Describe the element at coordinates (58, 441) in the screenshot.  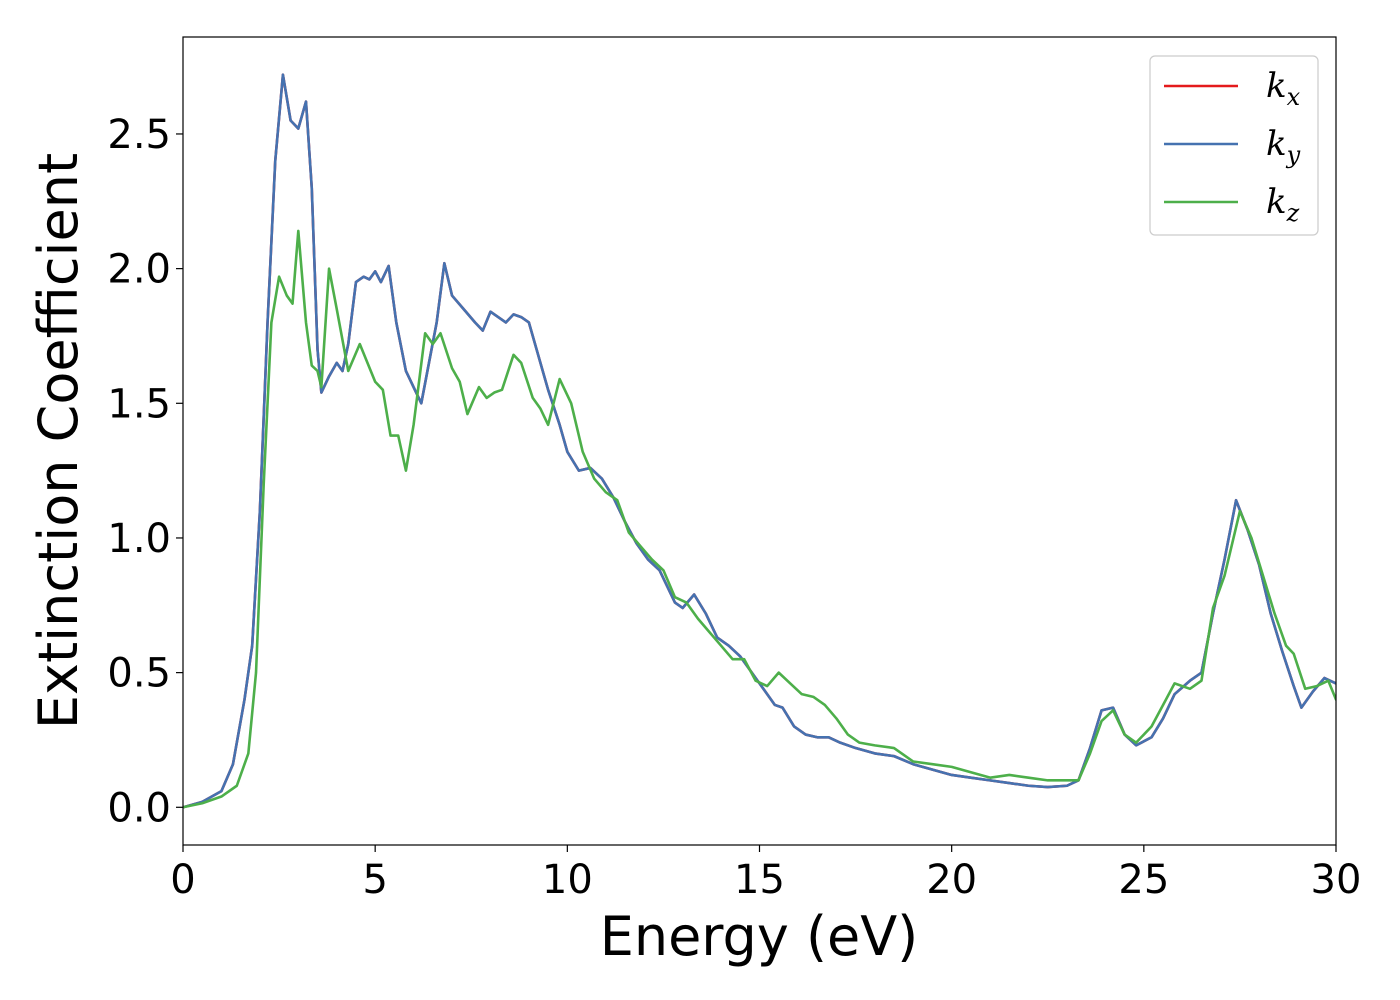
I see `y-axis-label: Extinction Coefficient` at that location.